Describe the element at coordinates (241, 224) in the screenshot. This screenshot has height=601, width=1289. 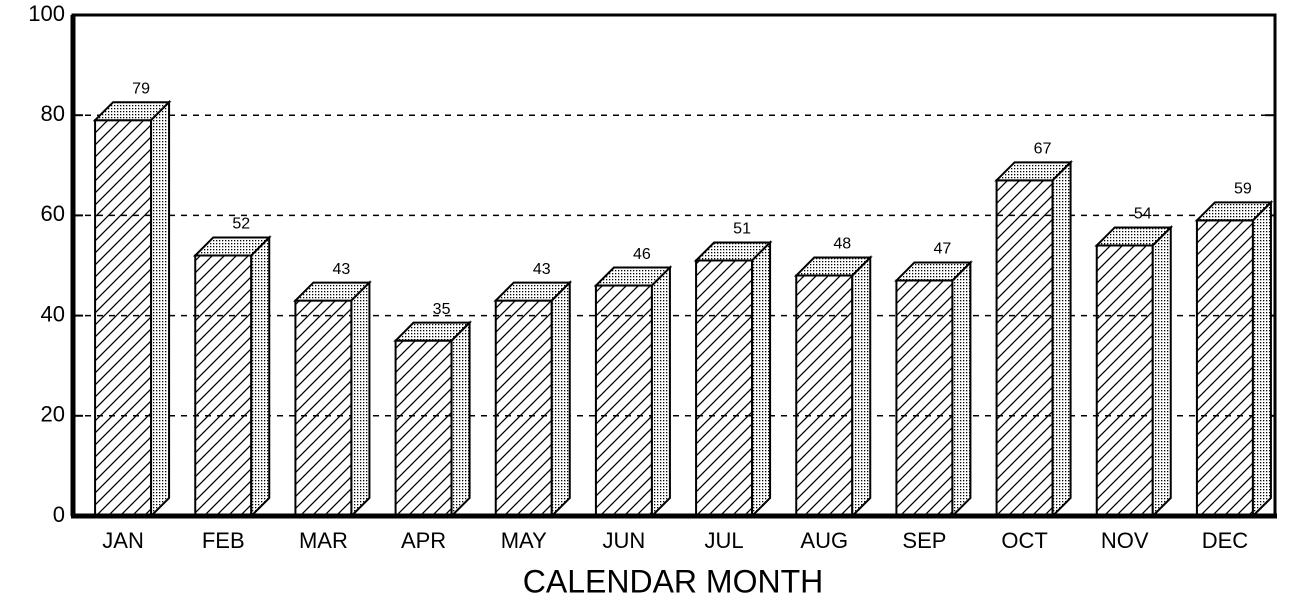
I see `data-label: 52` at that location.